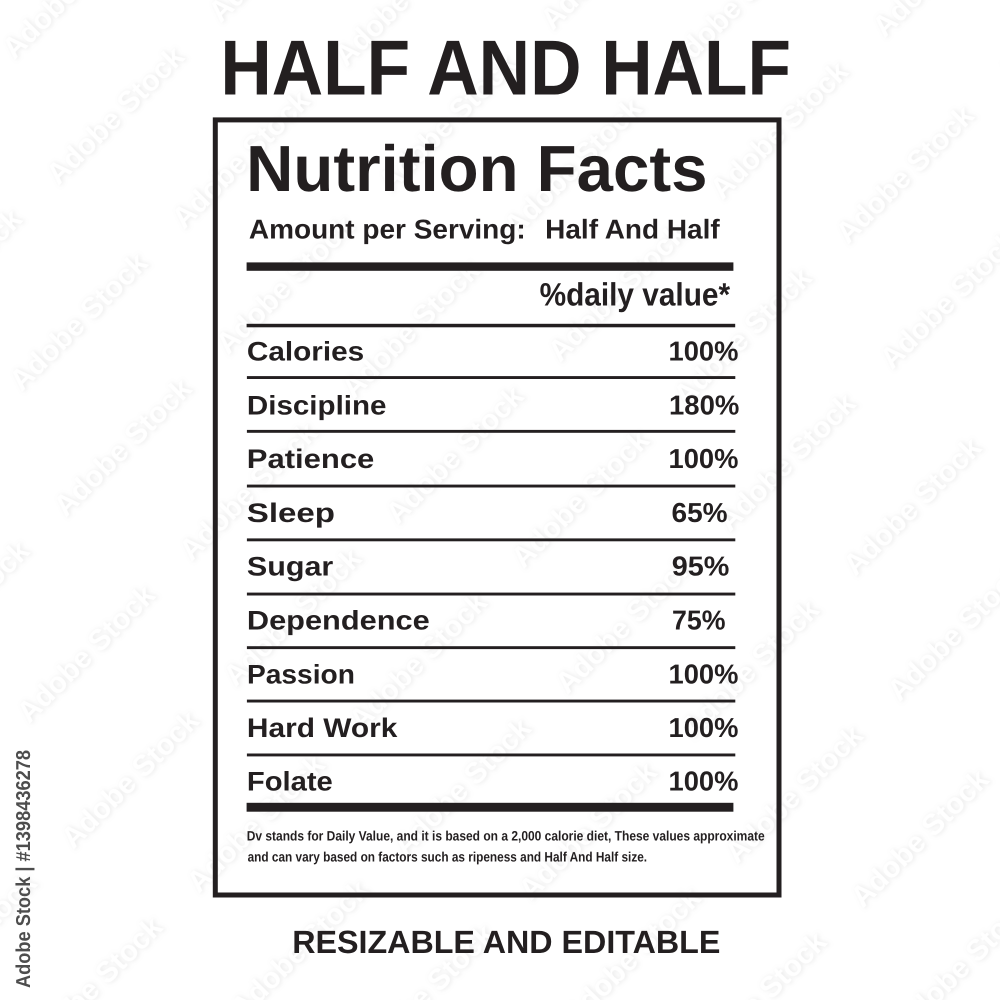  Describe the element at coordinates (305, 352) in the screenshot. I see `svg-text: Calories` at that location.